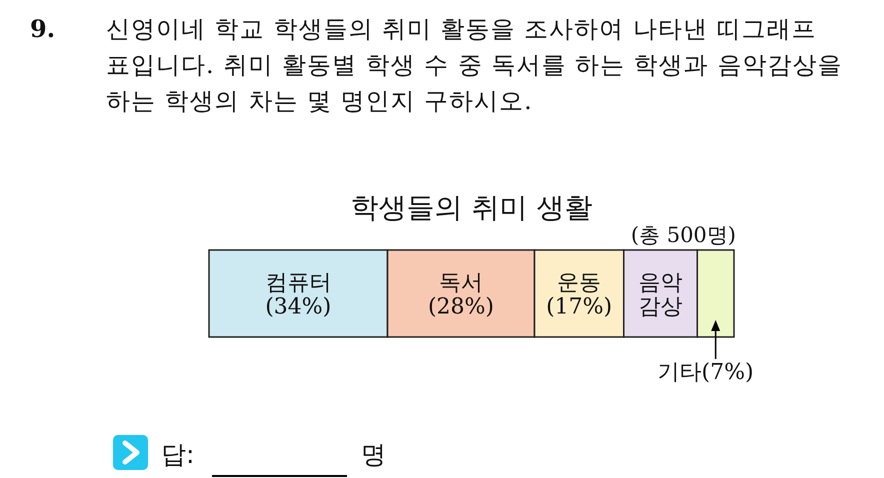 The width and height of the screenshot is (884, 478). What do you see at coordinates (298, 307) in the screenshot?
I see `data-label: (34%)` at bounding box center [298, 307].